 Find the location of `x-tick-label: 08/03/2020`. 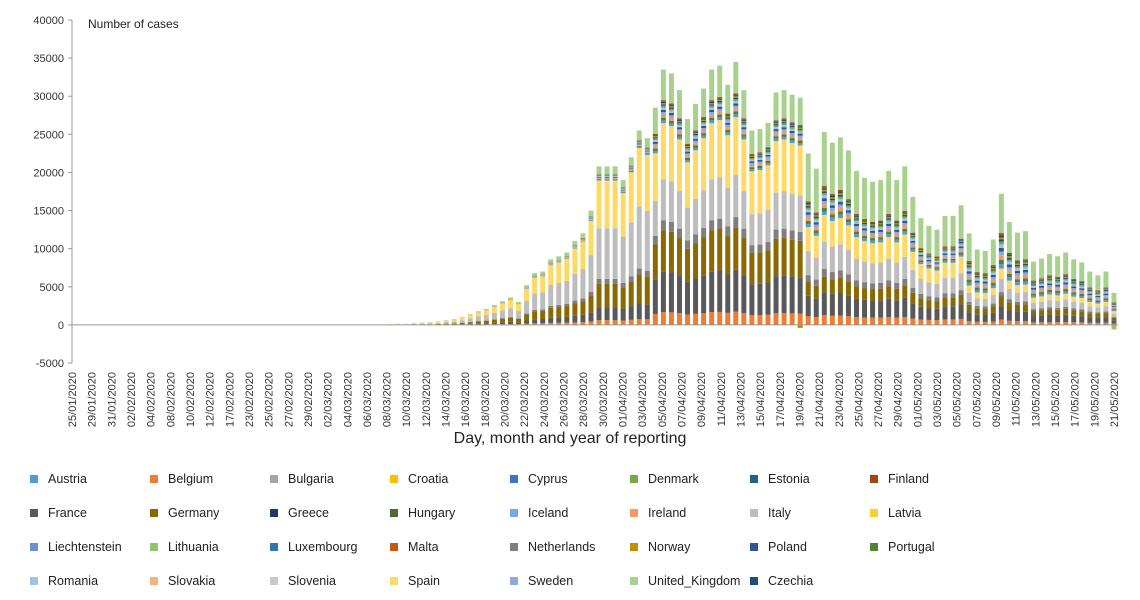

x-tick-label: 08/03/2020 is located at coordinates (388, 399).